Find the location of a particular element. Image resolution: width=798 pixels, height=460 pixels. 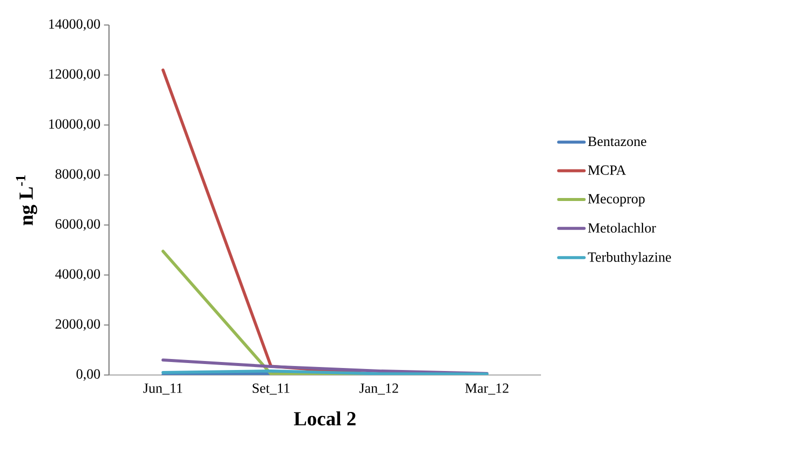

legend-label: Bentazone is located at coordinates (617, 141).